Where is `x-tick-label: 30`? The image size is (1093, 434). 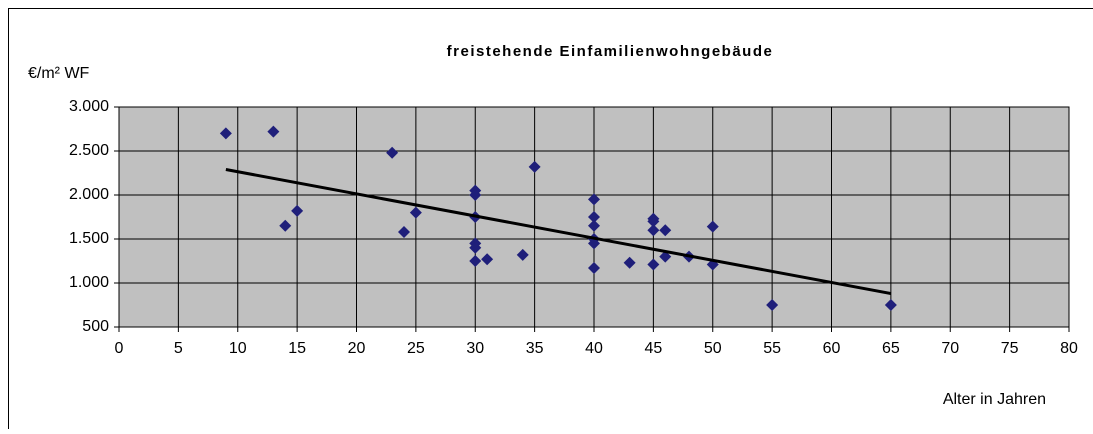 x-tick-label: 30 is located at coordinates (475, 348).